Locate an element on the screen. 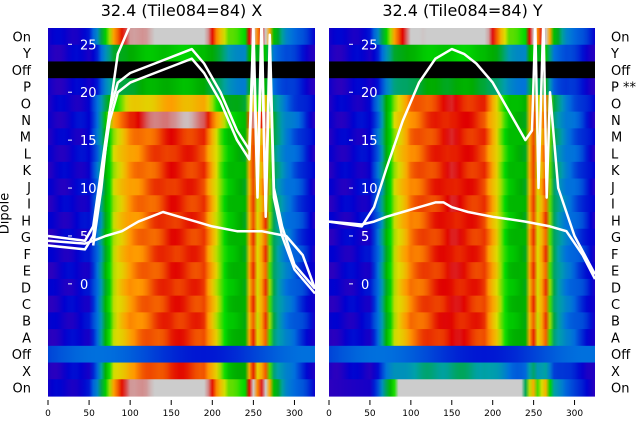  series-trace-steep is located at coordinates (111, 135).